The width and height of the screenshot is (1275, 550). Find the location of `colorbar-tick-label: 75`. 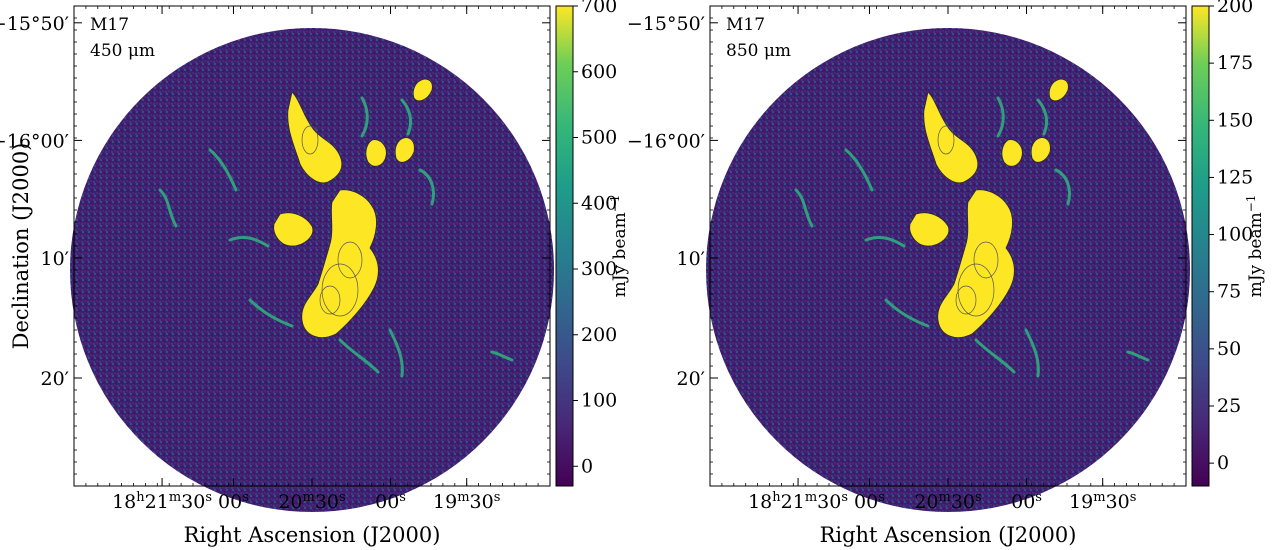

colorbar-tick-label: 75 is located at coordinates (1229, 292).